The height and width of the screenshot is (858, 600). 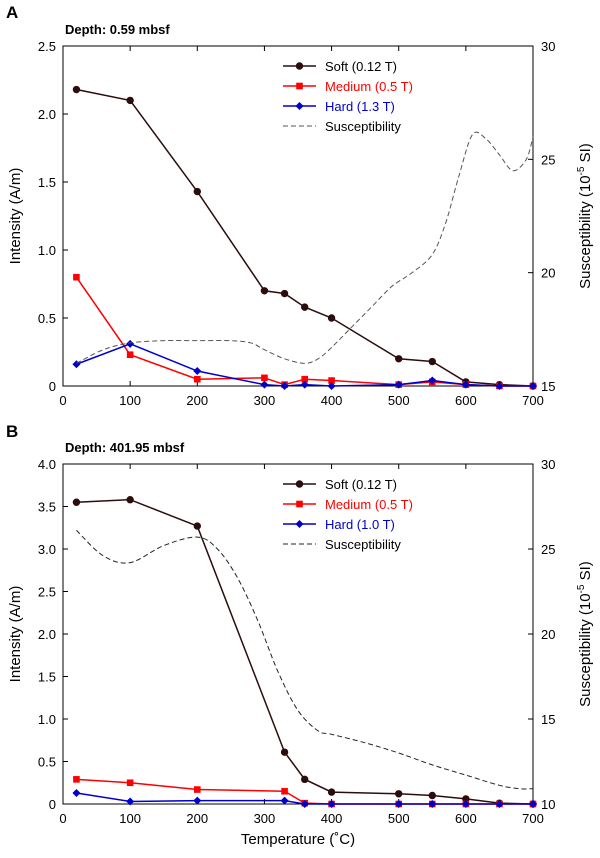 What do you see at coordinates (265, 818) in the screenshot?
I see `x-tick-label: 300` at bounding box center [265, 818].